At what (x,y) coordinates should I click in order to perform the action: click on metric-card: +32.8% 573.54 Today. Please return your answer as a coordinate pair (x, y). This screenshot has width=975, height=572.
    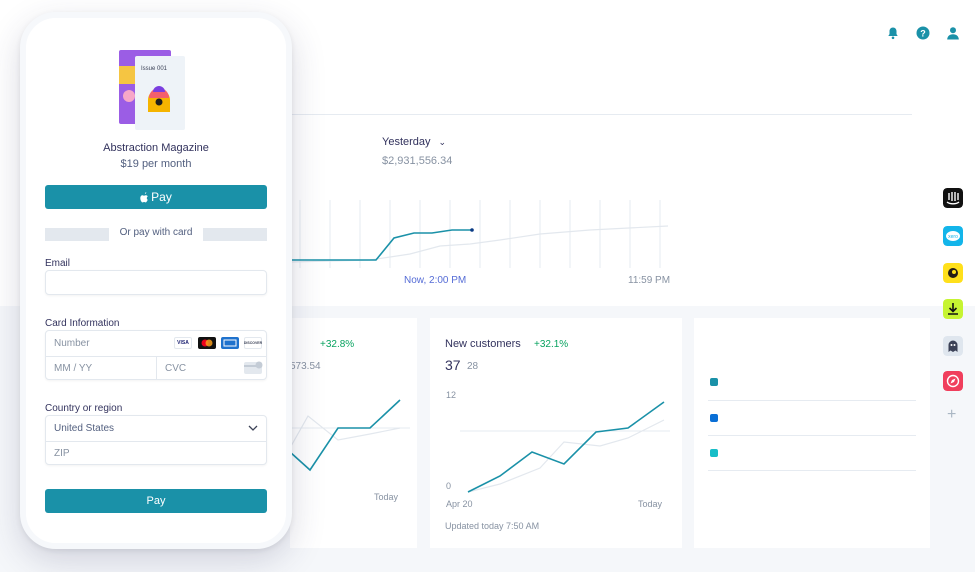
    Looking at the image, I should click on (353, 433).